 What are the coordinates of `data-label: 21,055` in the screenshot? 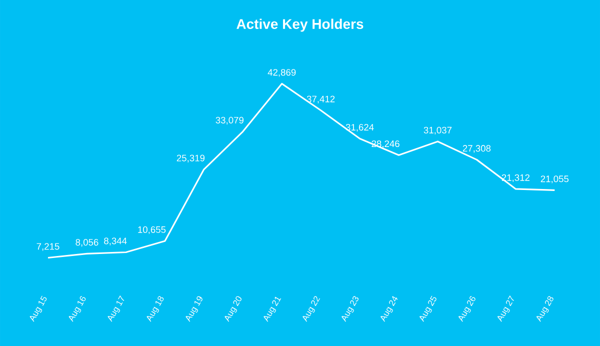 It's located at (554, 180).